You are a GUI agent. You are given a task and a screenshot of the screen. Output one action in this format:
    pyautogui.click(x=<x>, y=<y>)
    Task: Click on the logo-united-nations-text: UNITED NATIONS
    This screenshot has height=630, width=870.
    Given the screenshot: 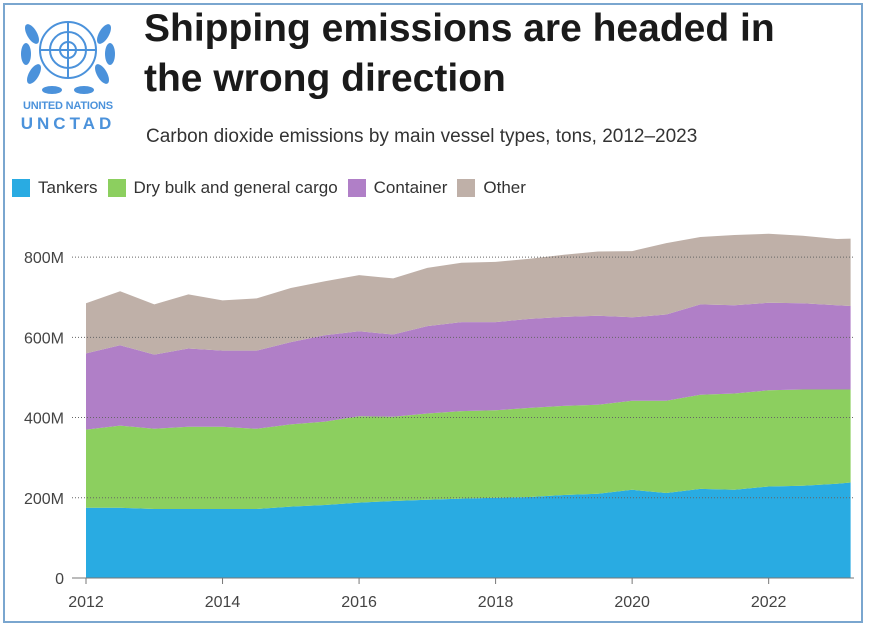 What is the action you would take?
    pyautogui.click(x=68, y=106)
    